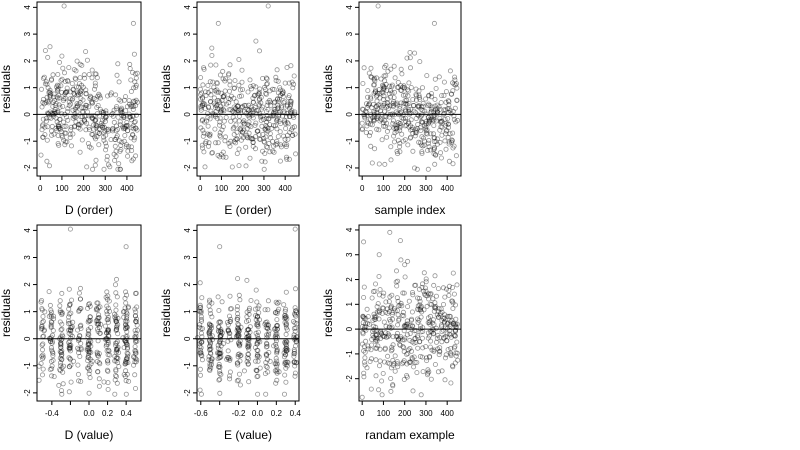  Describe the element at coordinates (27, 257) in the screenshot. I see `y-tick-label: 3` at that location.